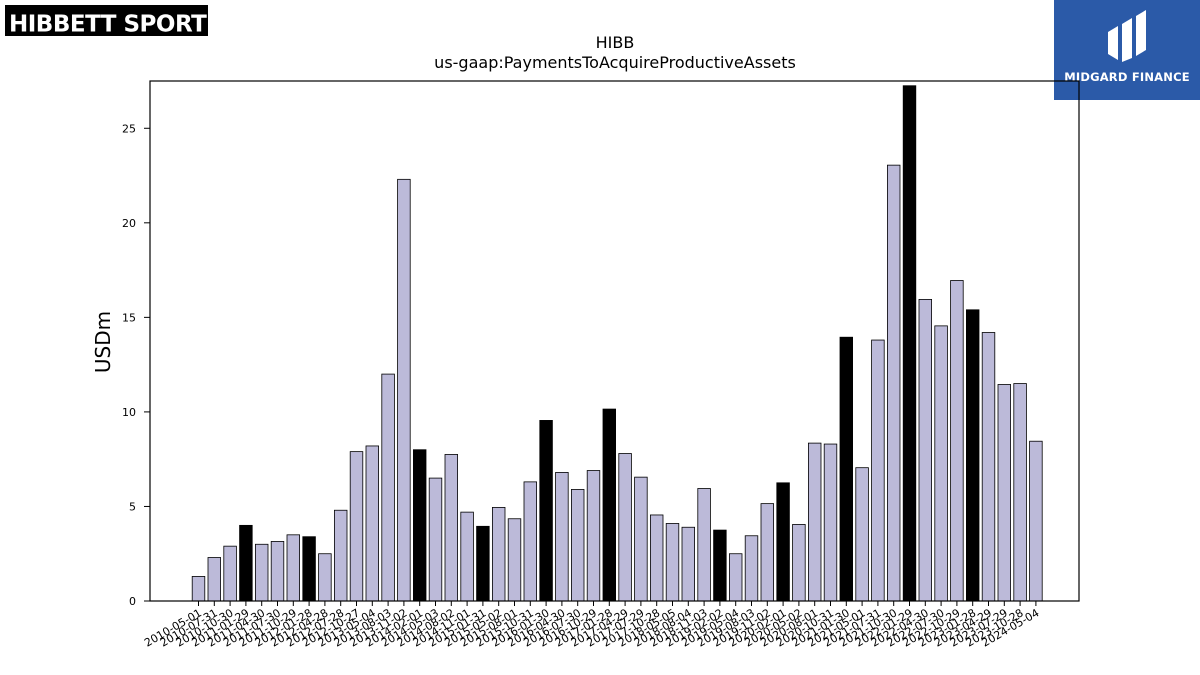 This screenshot has height=675, width=1200. What do you see at coordinates (136, 365) in the screenshot?
I see `y-axis-ticks: 0 5 10 15 20 25` at bounding box center [136, 365].